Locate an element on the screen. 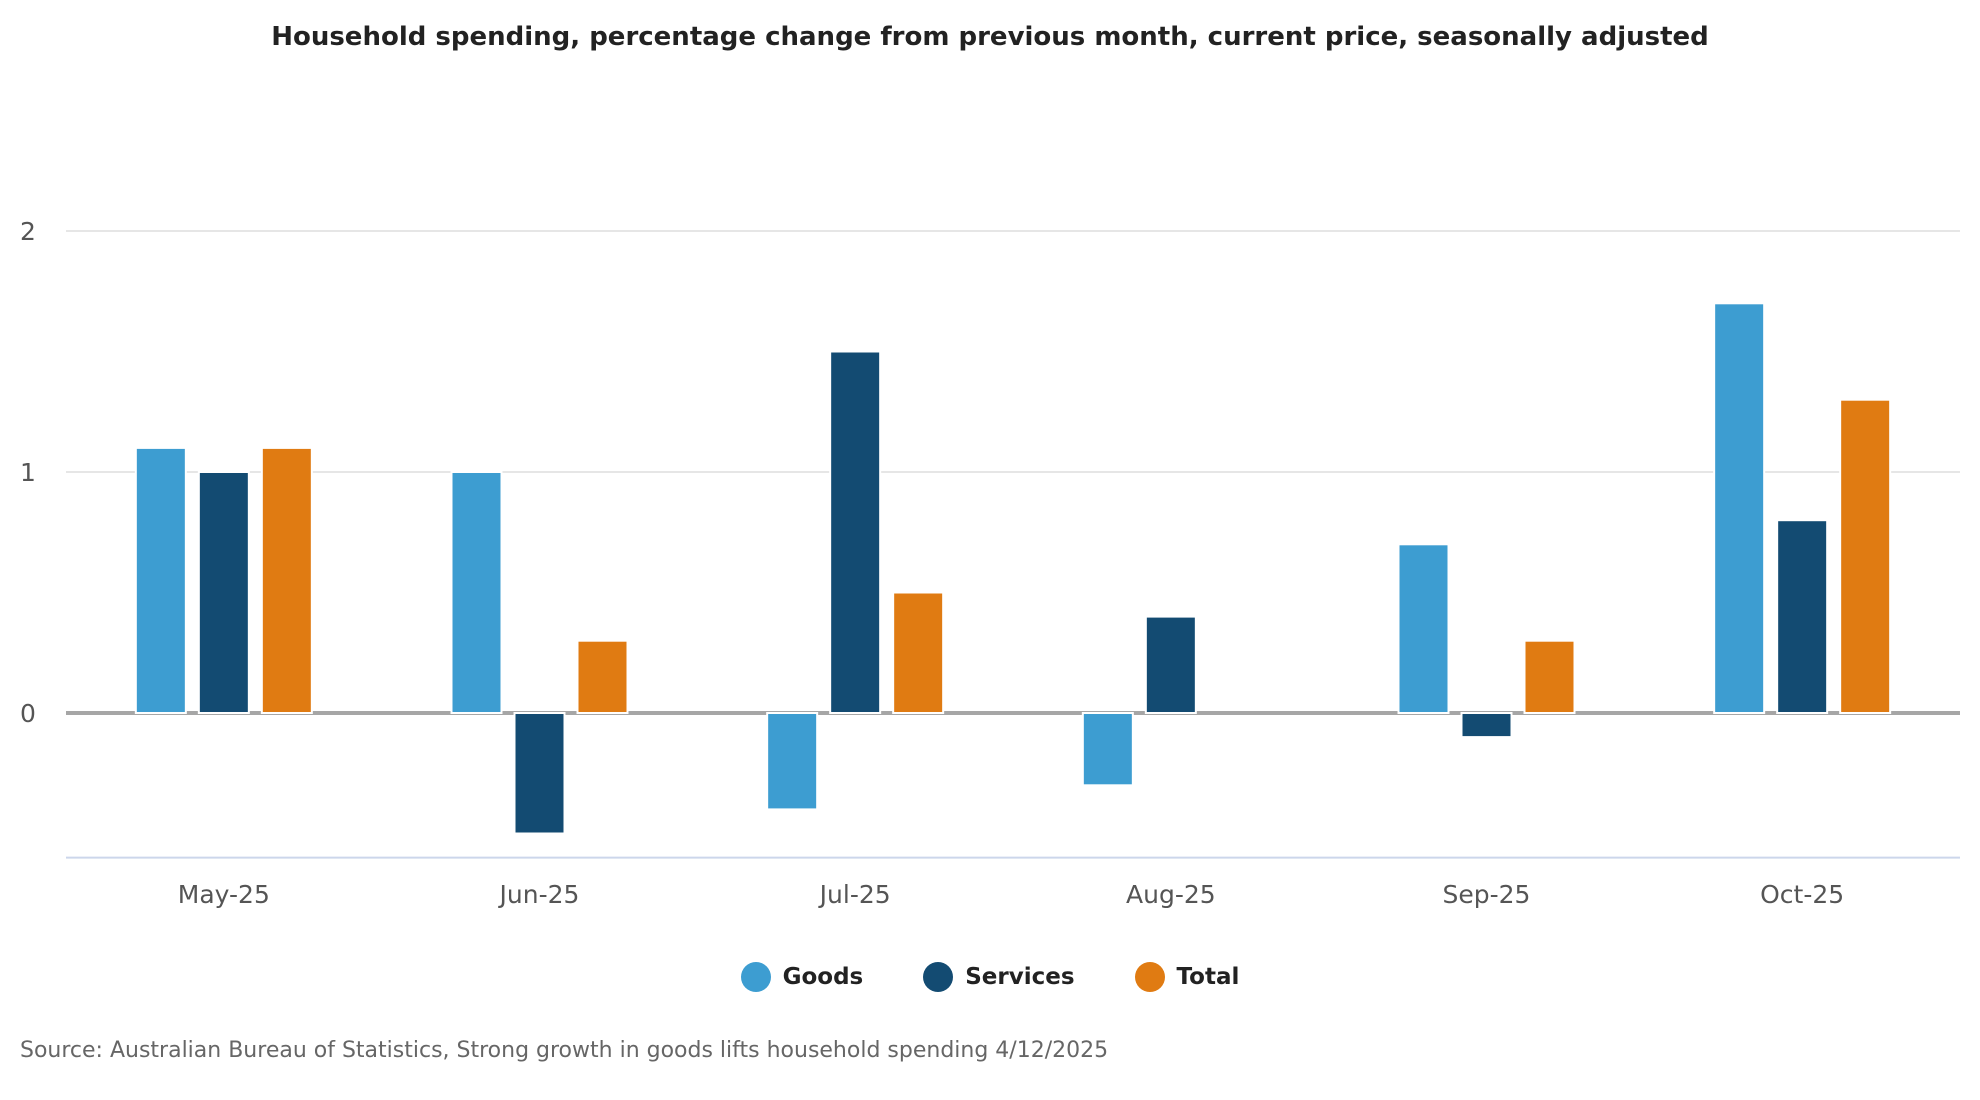 The width and height of the screenshot is (1980, 1100). y-tick-label: 1 is located at coordinates (28, 472).